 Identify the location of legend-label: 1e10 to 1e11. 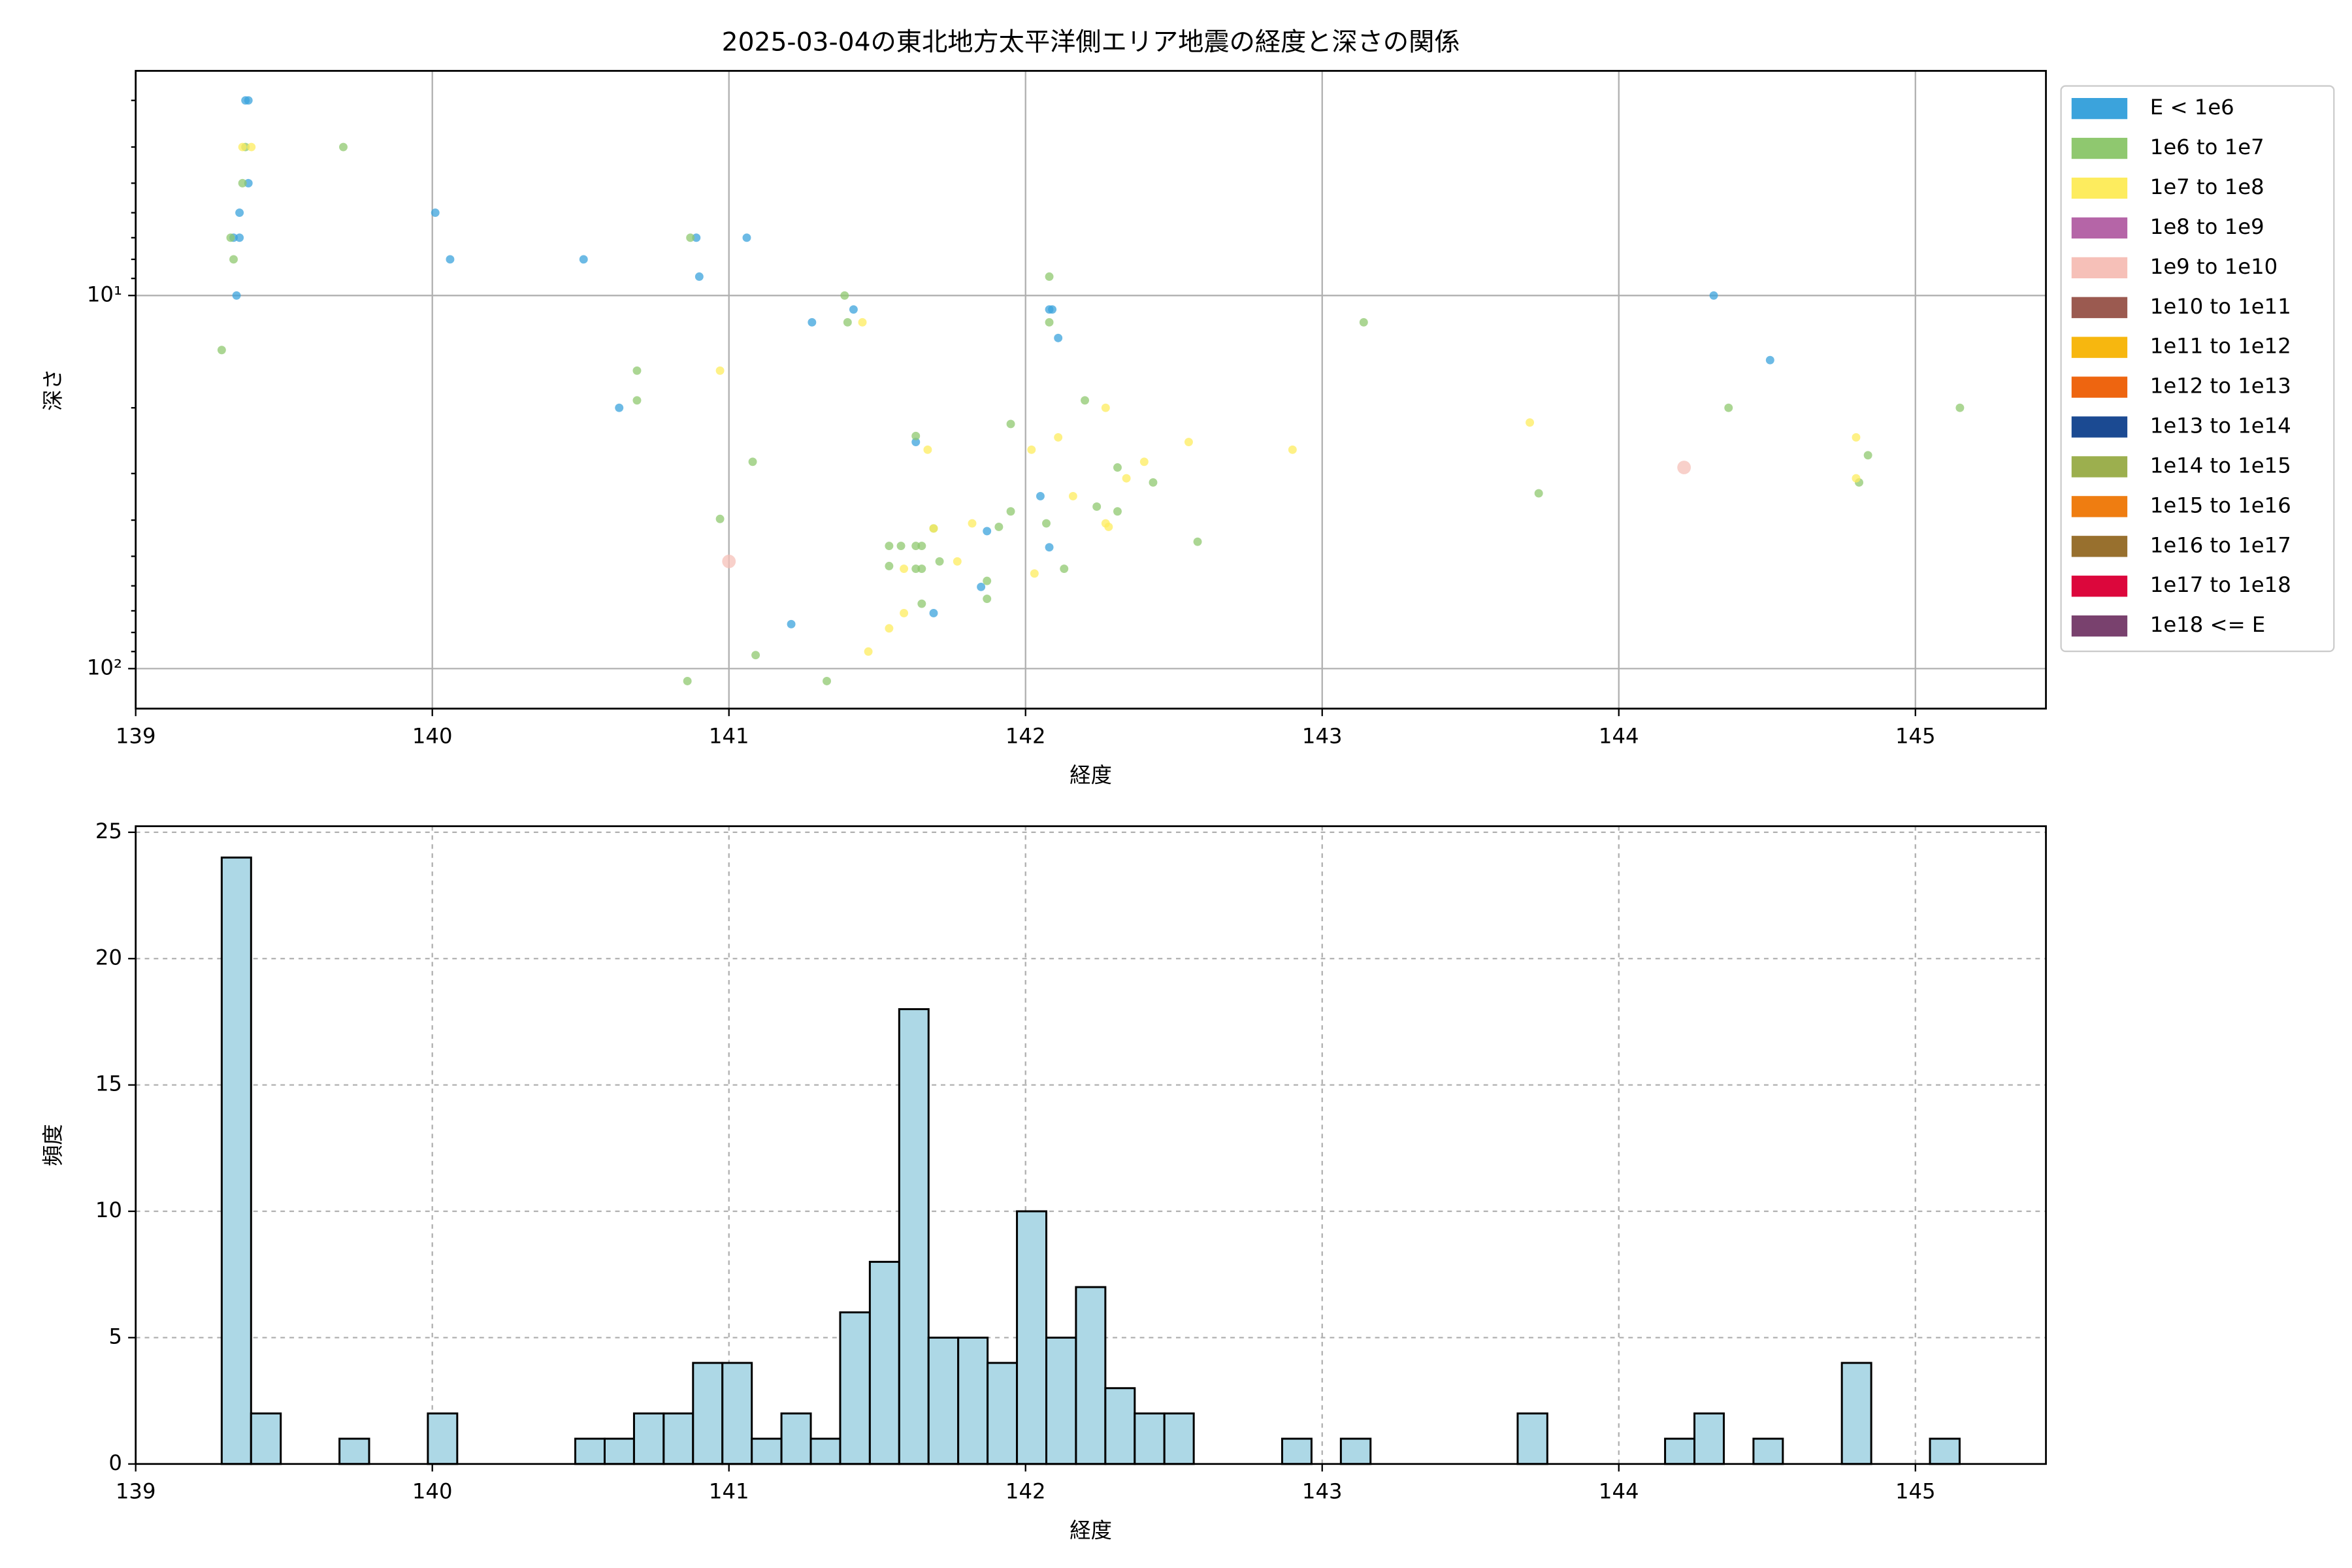
(2220, 306).